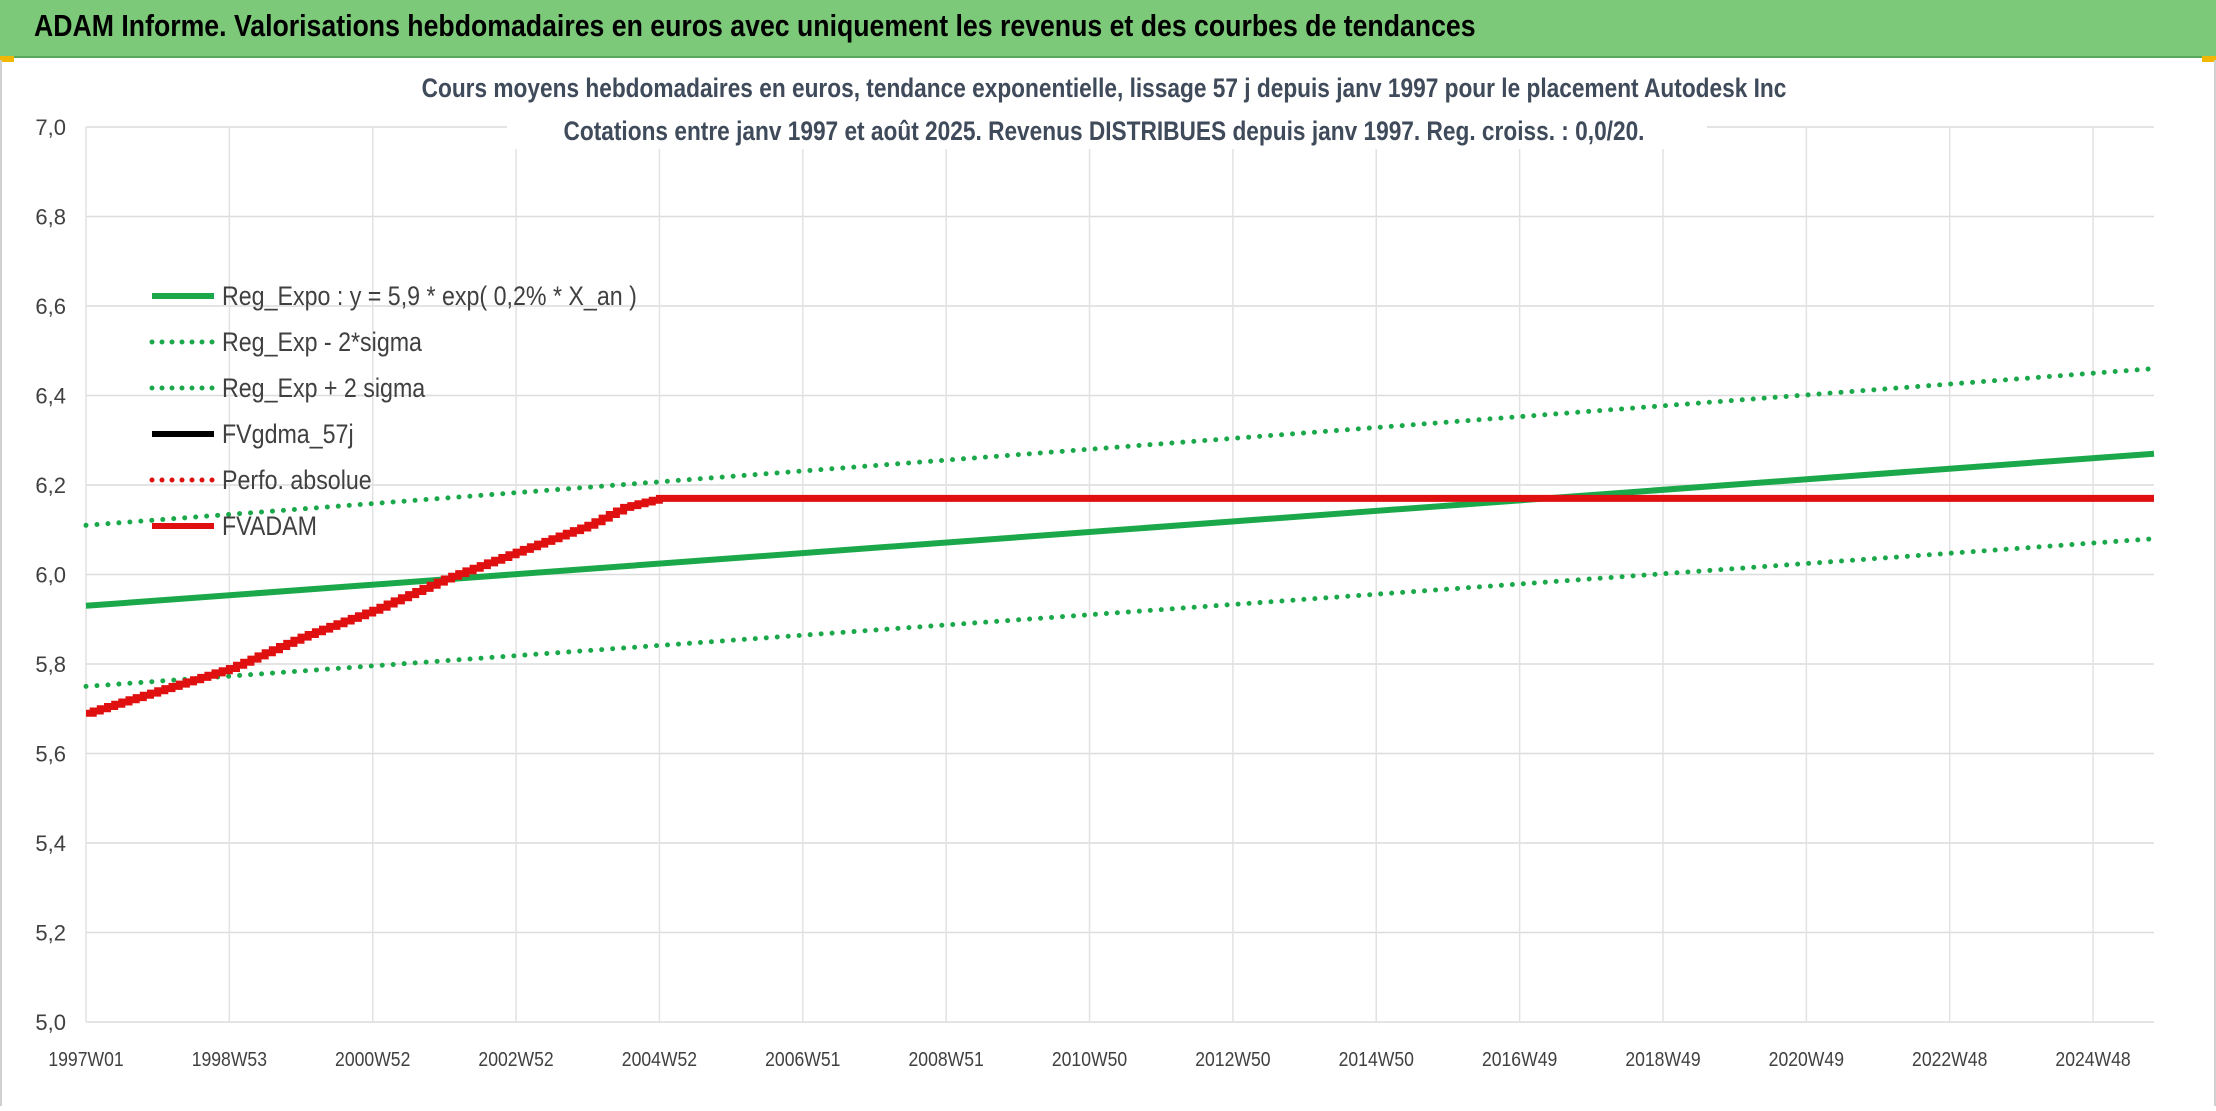 The width and height of the screenshot is (2216, 1111). I want to click on y-tick-label: 6,2, so click(50, 485).